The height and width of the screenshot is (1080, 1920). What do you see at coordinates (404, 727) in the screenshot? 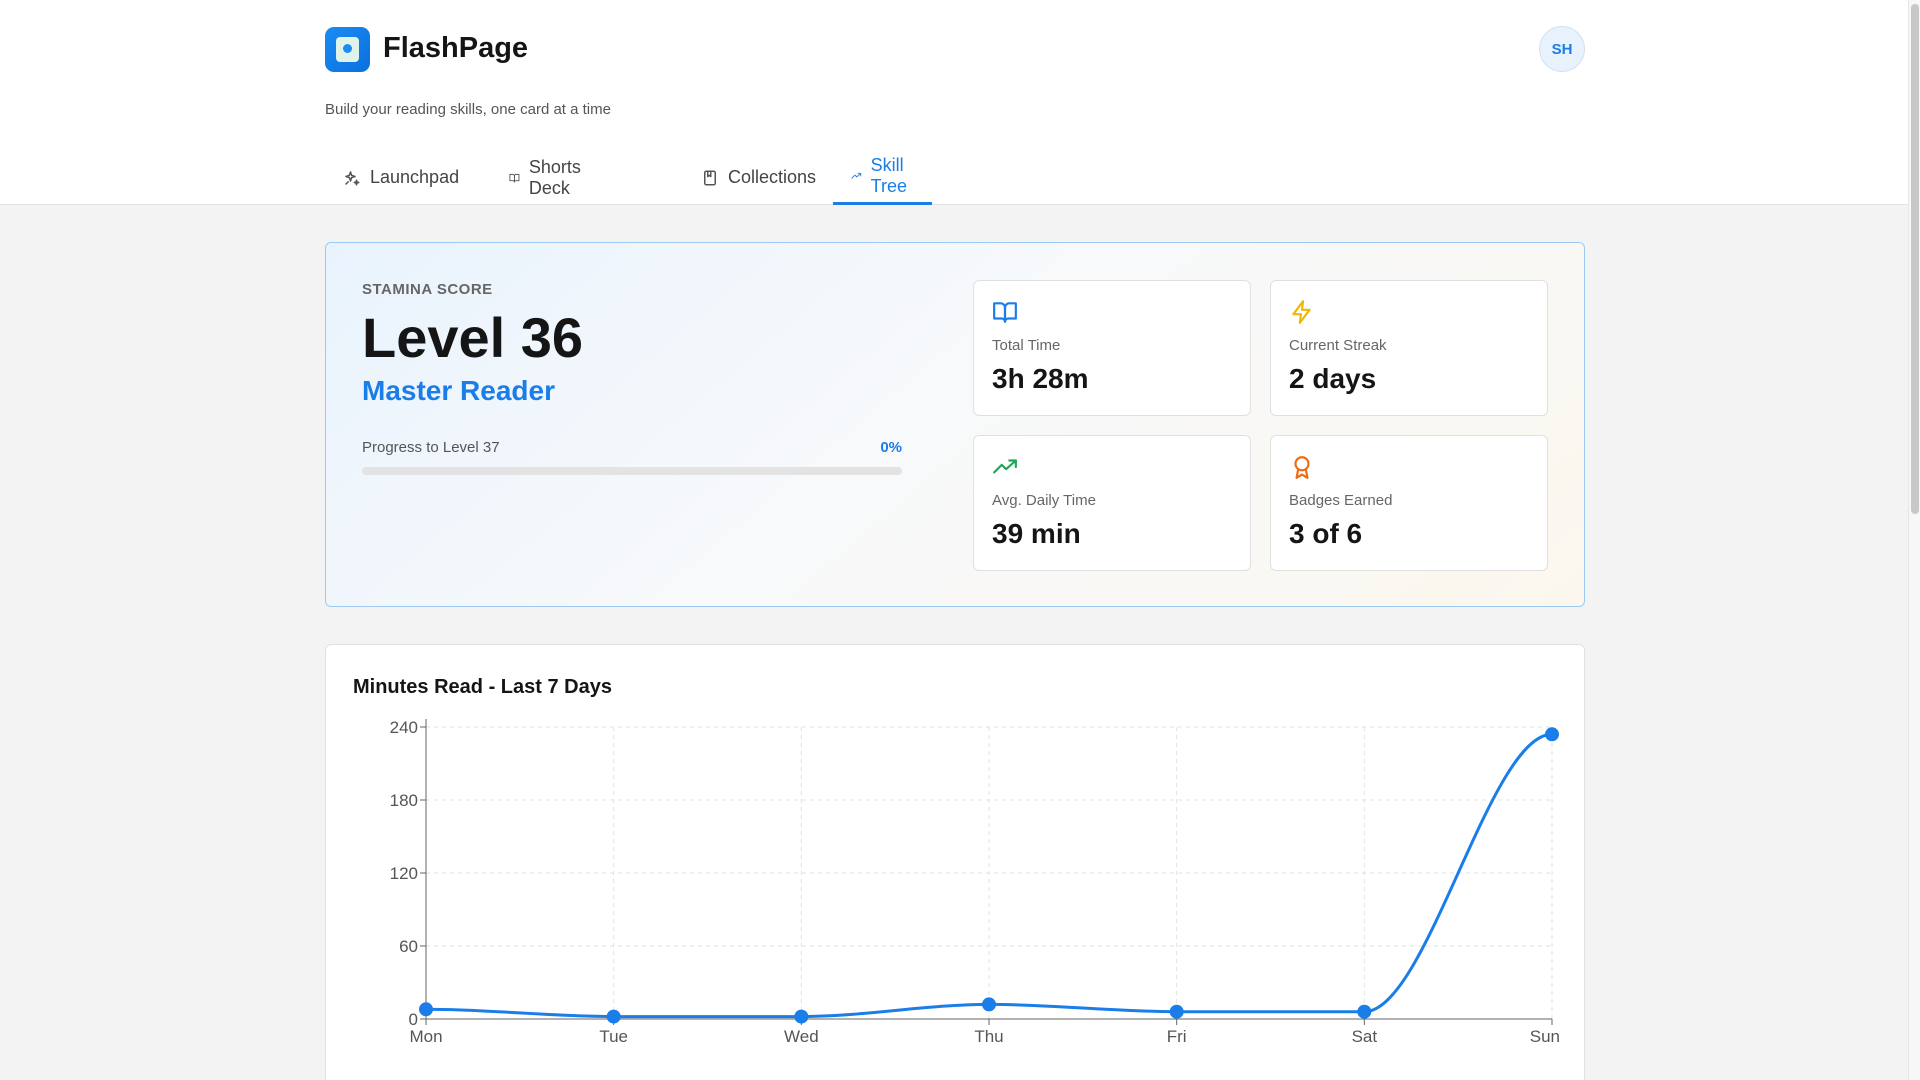
I see `y-tick-label: 240` at bounding box center [404, 727].